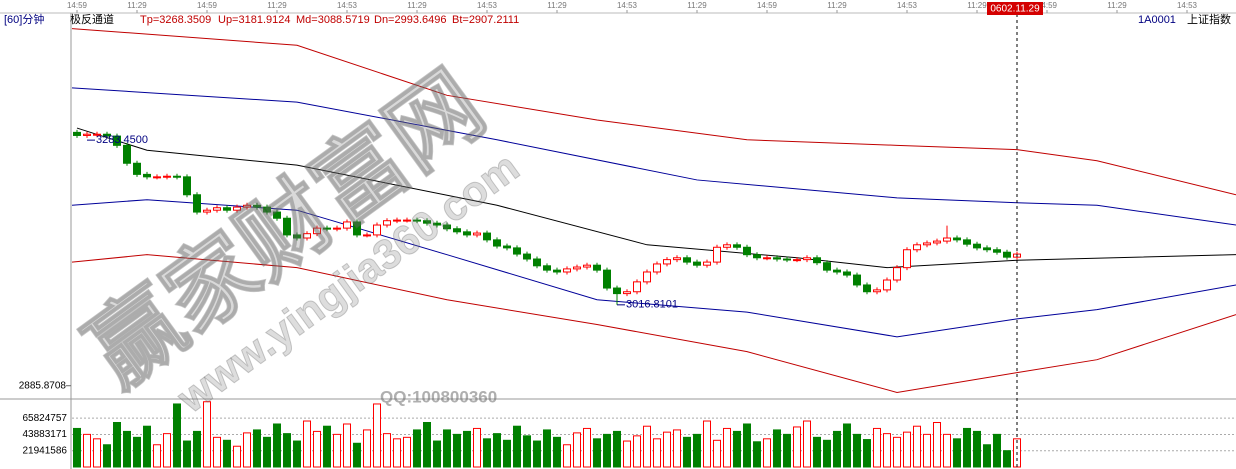 The image size is (1236, 469). What do you see at coordinates (652, 305) in the screenshot?
I see `annotation-label: 3016.8101` at bounding box center [652, 305].